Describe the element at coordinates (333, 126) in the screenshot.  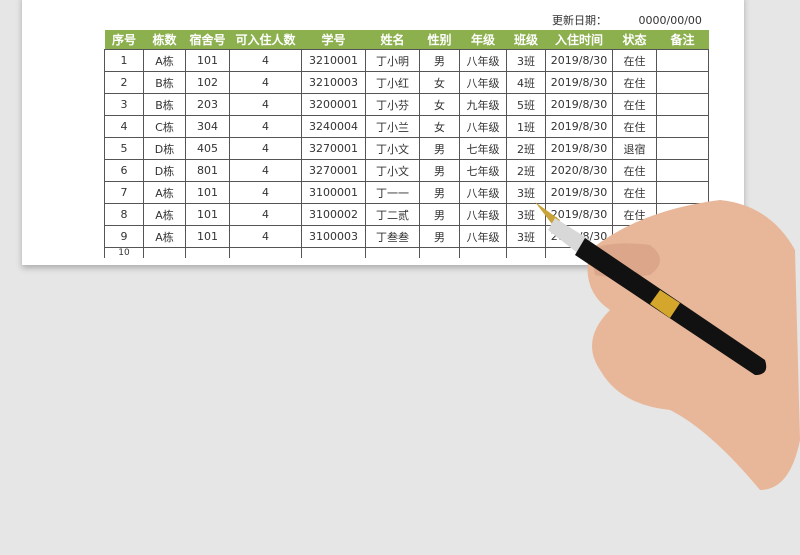
I see `table-cell: 3240004` at that location.